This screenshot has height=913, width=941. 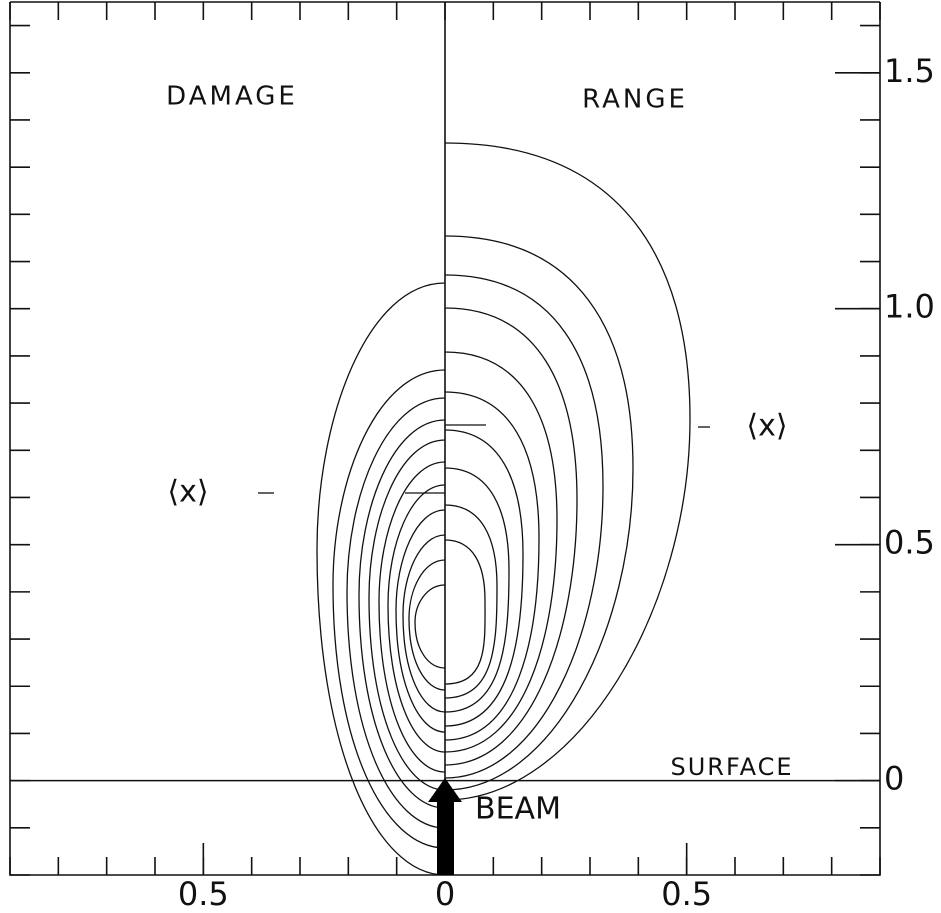 I want to click on panel-label: RANGE, so click(x=635, y=100).